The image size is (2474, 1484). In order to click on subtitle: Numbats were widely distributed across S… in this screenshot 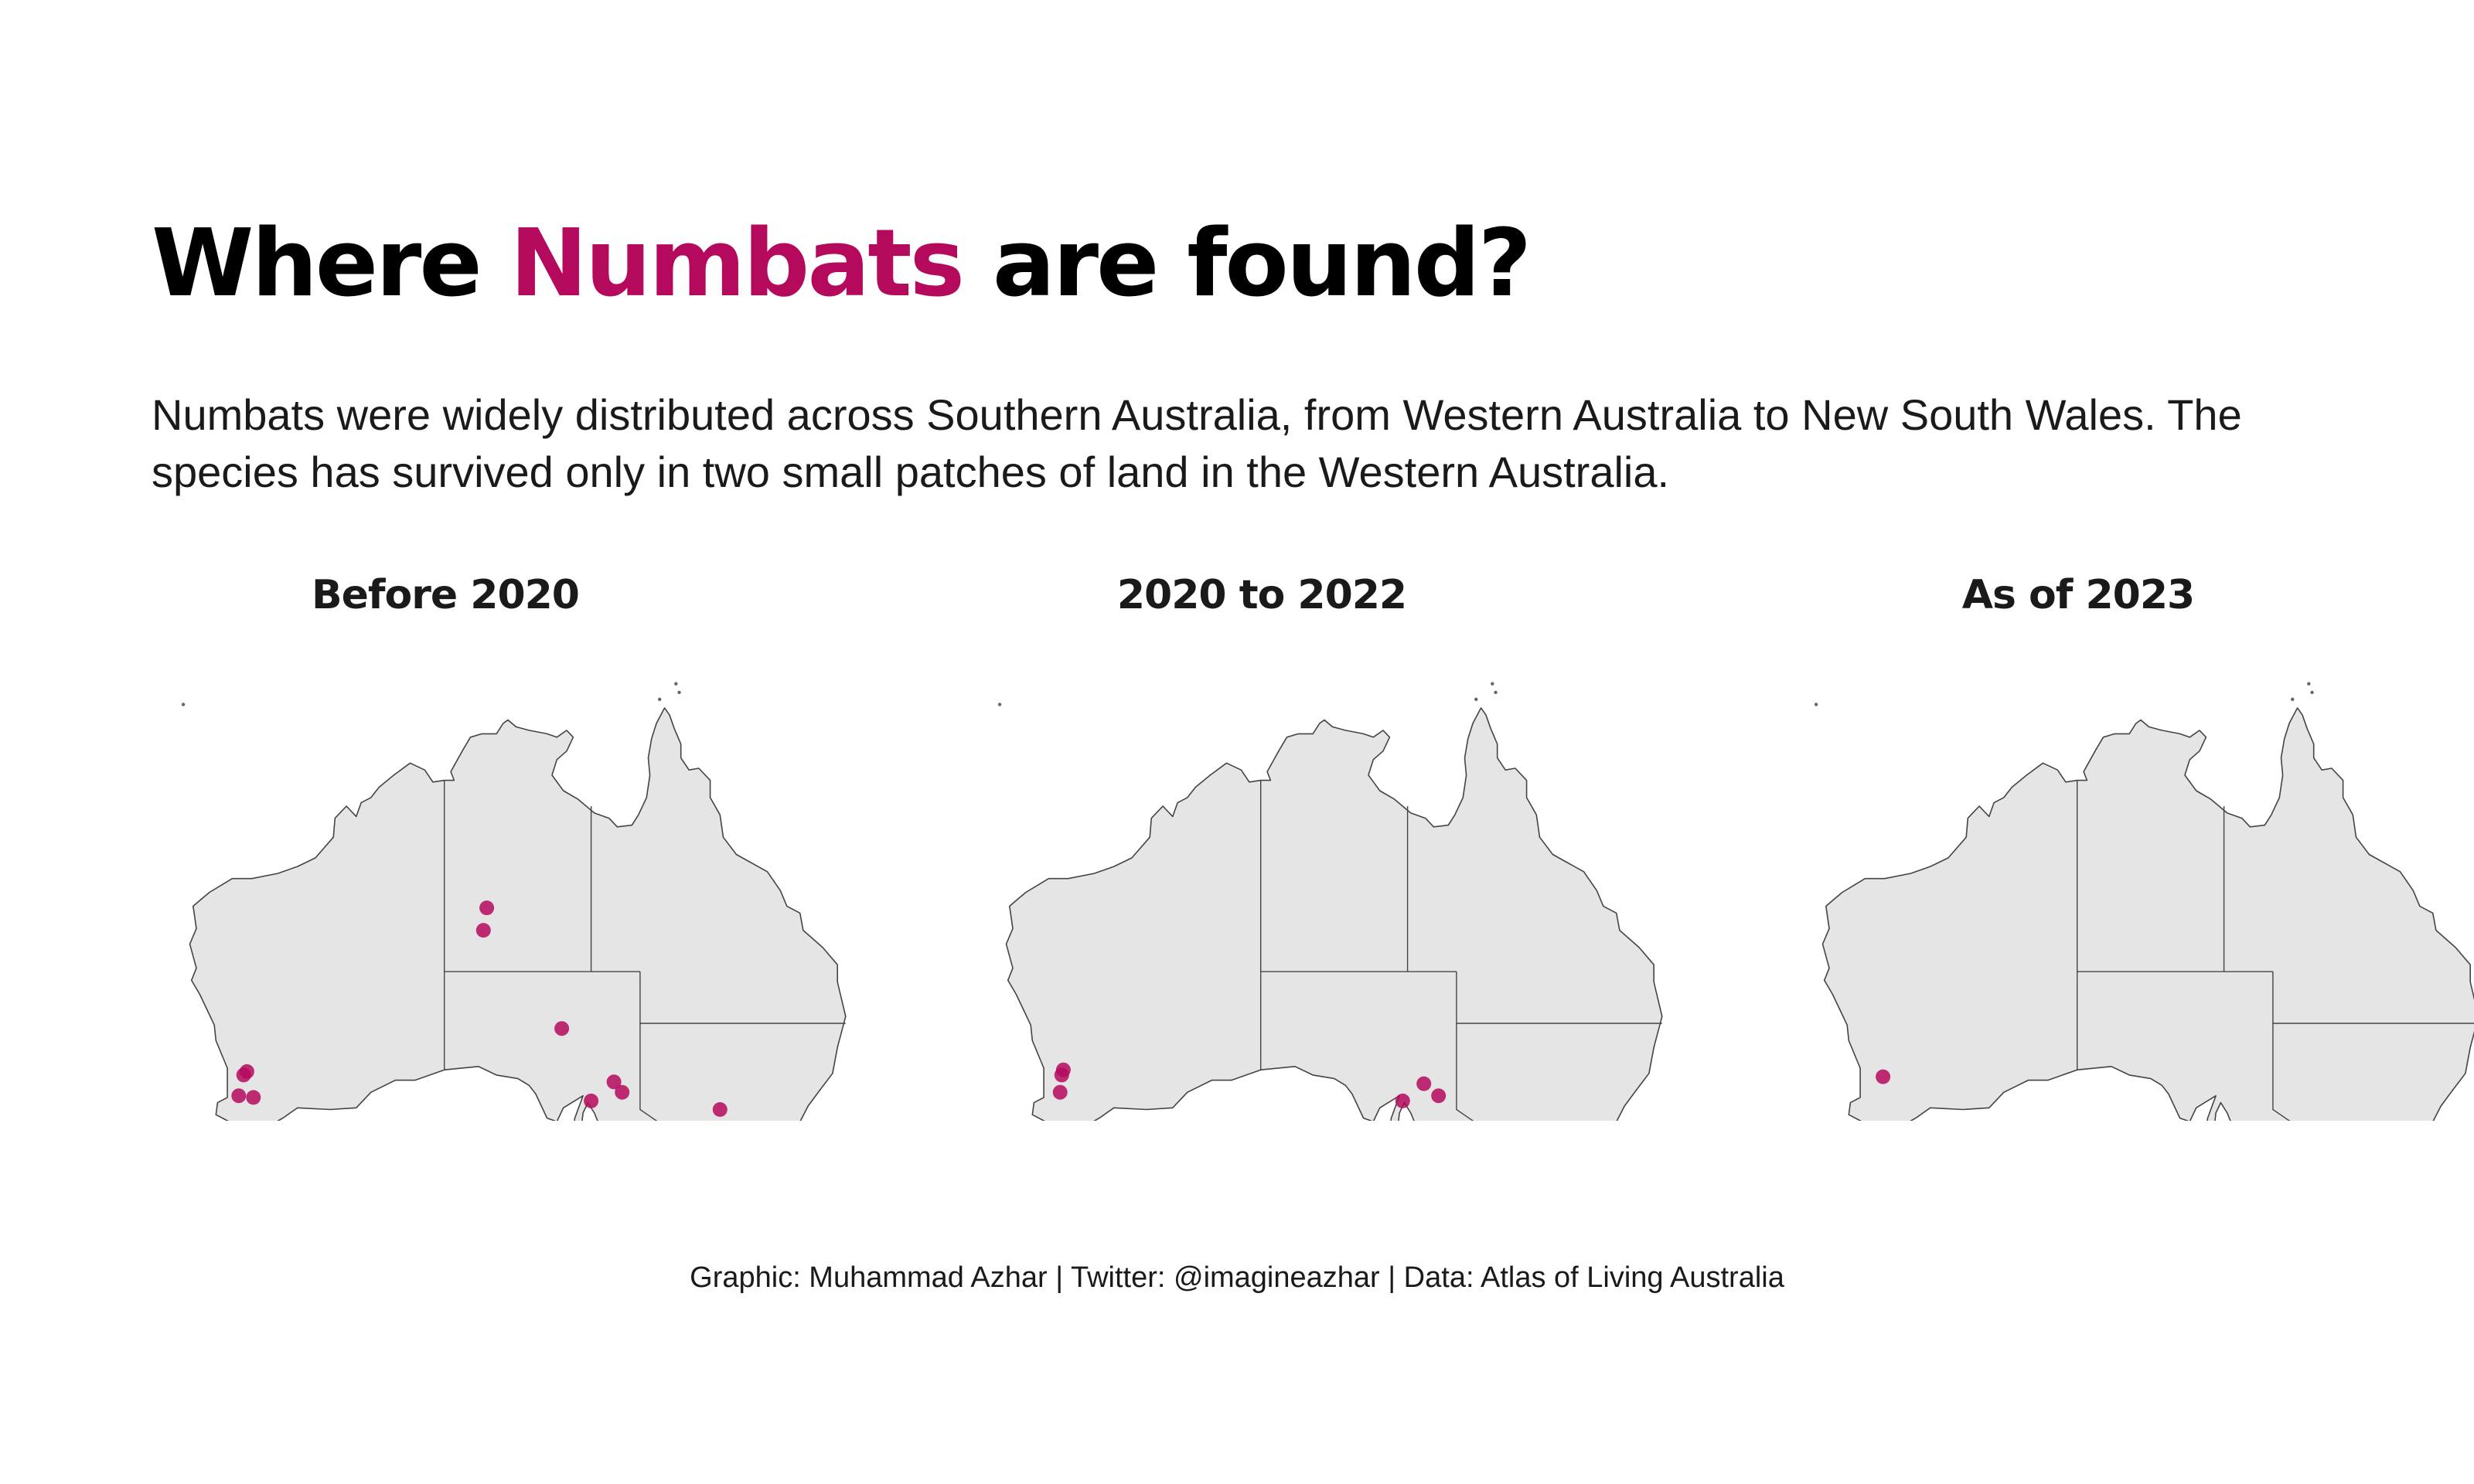, I will do `click(1197, 443)`.